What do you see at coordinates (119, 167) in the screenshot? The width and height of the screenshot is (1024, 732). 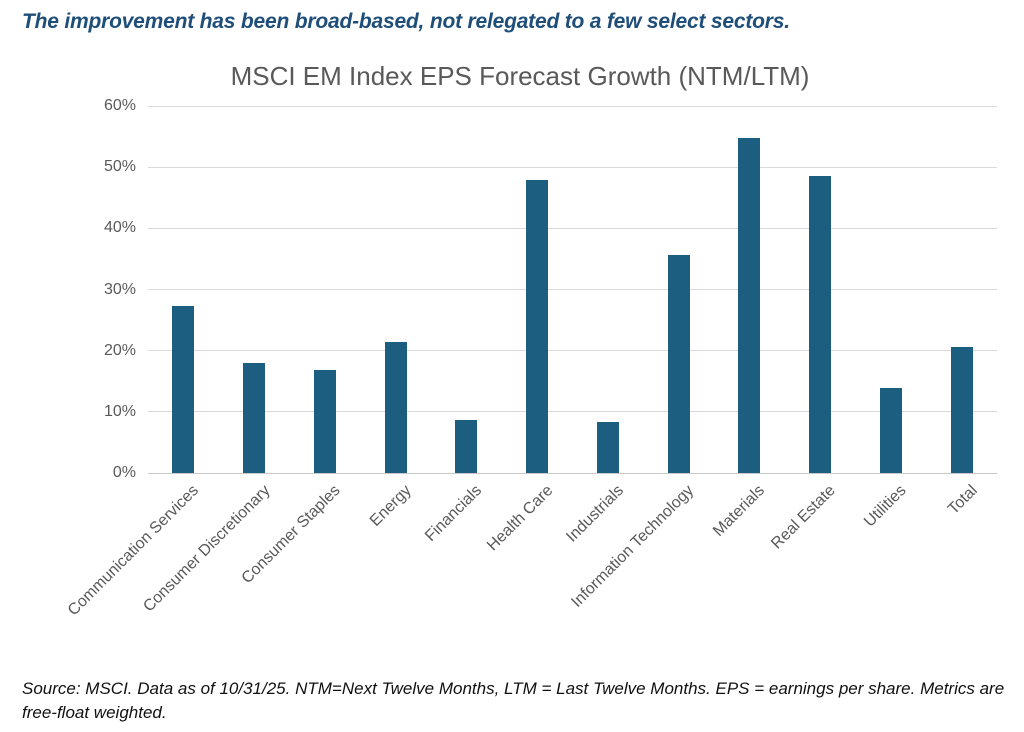 I see `y-axis-tick-label: 50%` at bounding box center [119, 167].